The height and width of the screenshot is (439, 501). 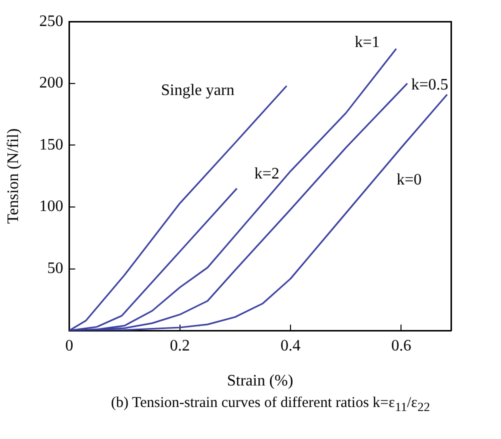 What do you see at coordinates (267, 174) in the screenshot?
I see `series-label: k=2` at bounding box center [267, 174].